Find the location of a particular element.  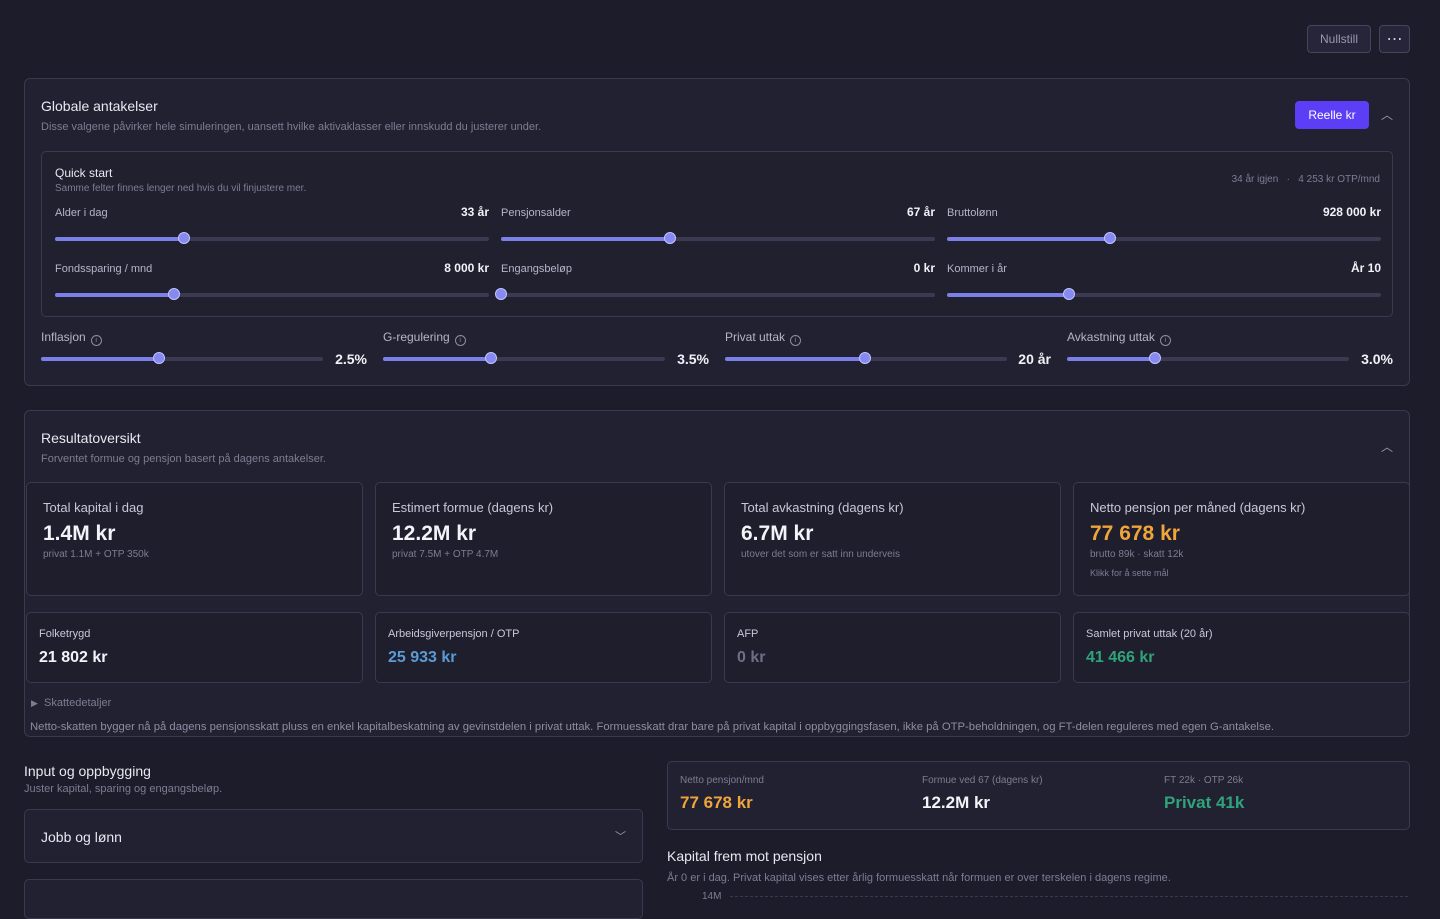

quick-start-title: Quick start is located at coordinates (84, 173).